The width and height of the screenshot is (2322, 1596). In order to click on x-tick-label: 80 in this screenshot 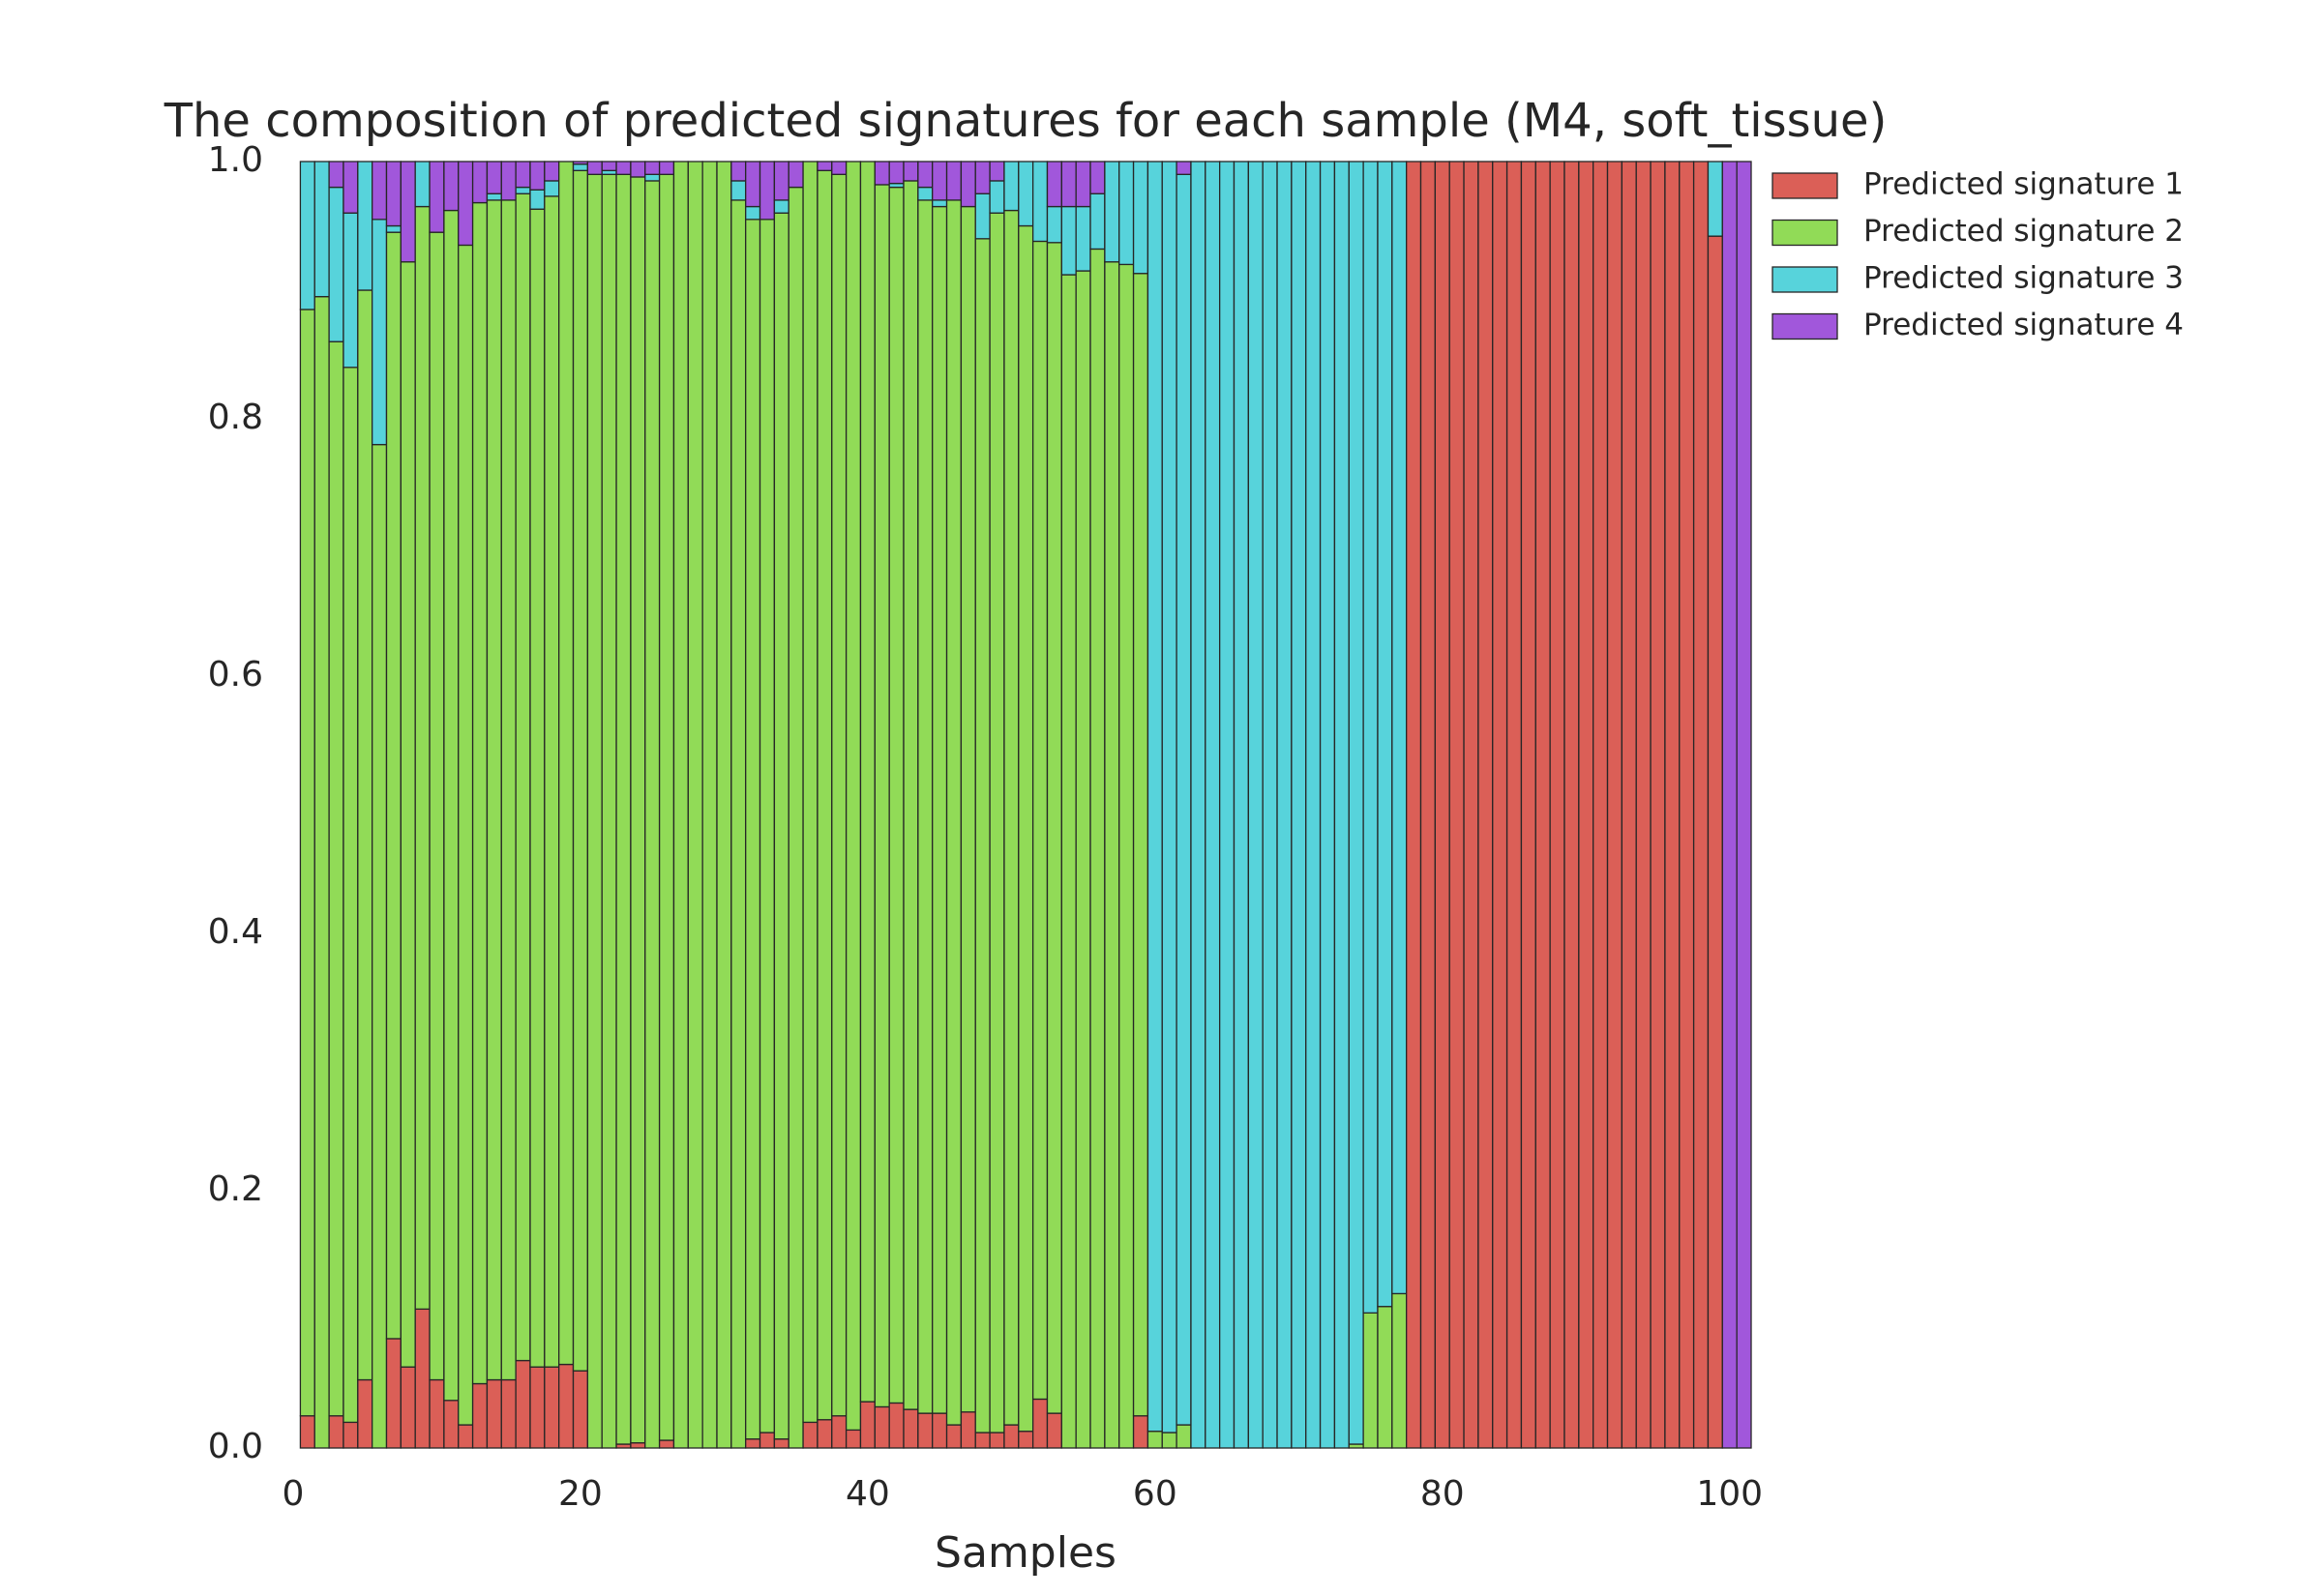, I will do `click(1442, 1494)`.